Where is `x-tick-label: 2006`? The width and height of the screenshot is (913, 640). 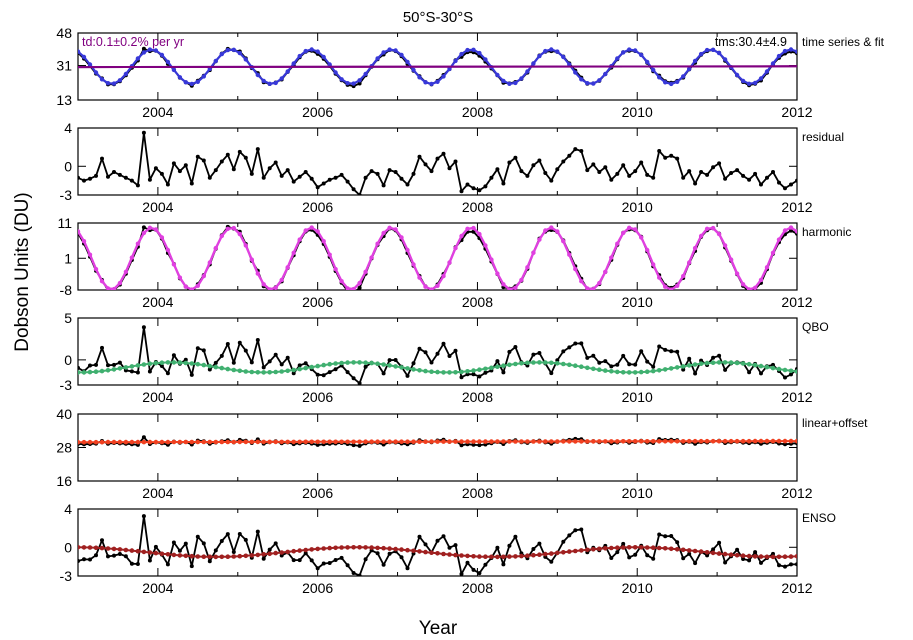 x-tick-label: 2006 is located at coordinates (317, 493).